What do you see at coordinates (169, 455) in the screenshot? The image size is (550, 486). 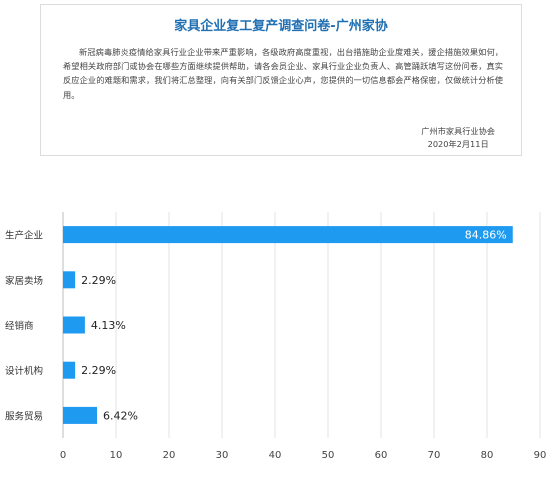 I see `x-tick-label: 20` at bounding box center [169, 455].